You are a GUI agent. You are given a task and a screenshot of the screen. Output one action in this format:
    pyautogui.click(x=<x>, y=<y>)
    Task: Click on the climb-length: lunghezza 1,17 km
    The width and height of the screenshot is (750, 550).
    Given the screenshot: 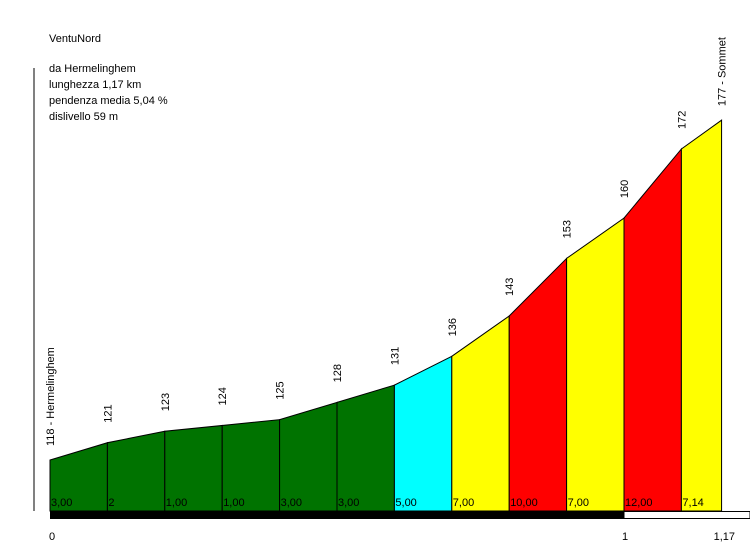 What is the action you would take?
    pyautogui.click(x=95, y=85)
    